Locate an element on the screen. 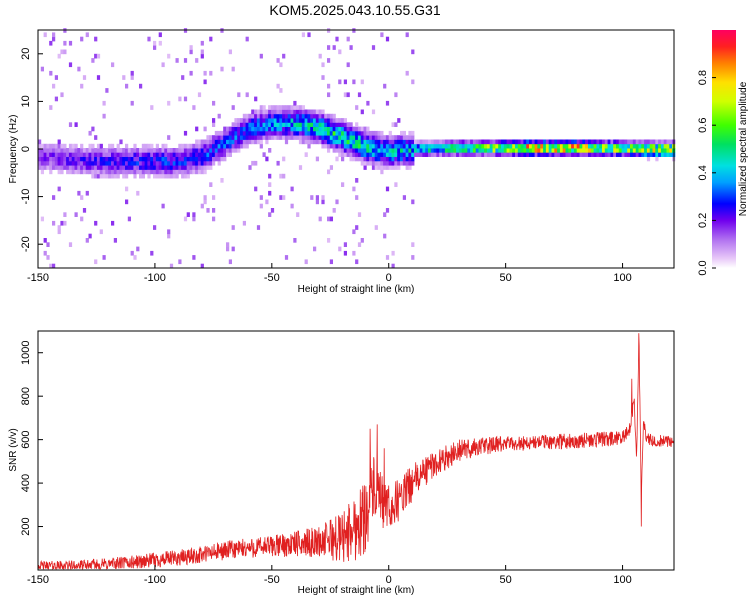 The width and height of the screenshot is (750, 600). colorbar-label: Normalized spectral amplitude is located at coordinates (743, 148).